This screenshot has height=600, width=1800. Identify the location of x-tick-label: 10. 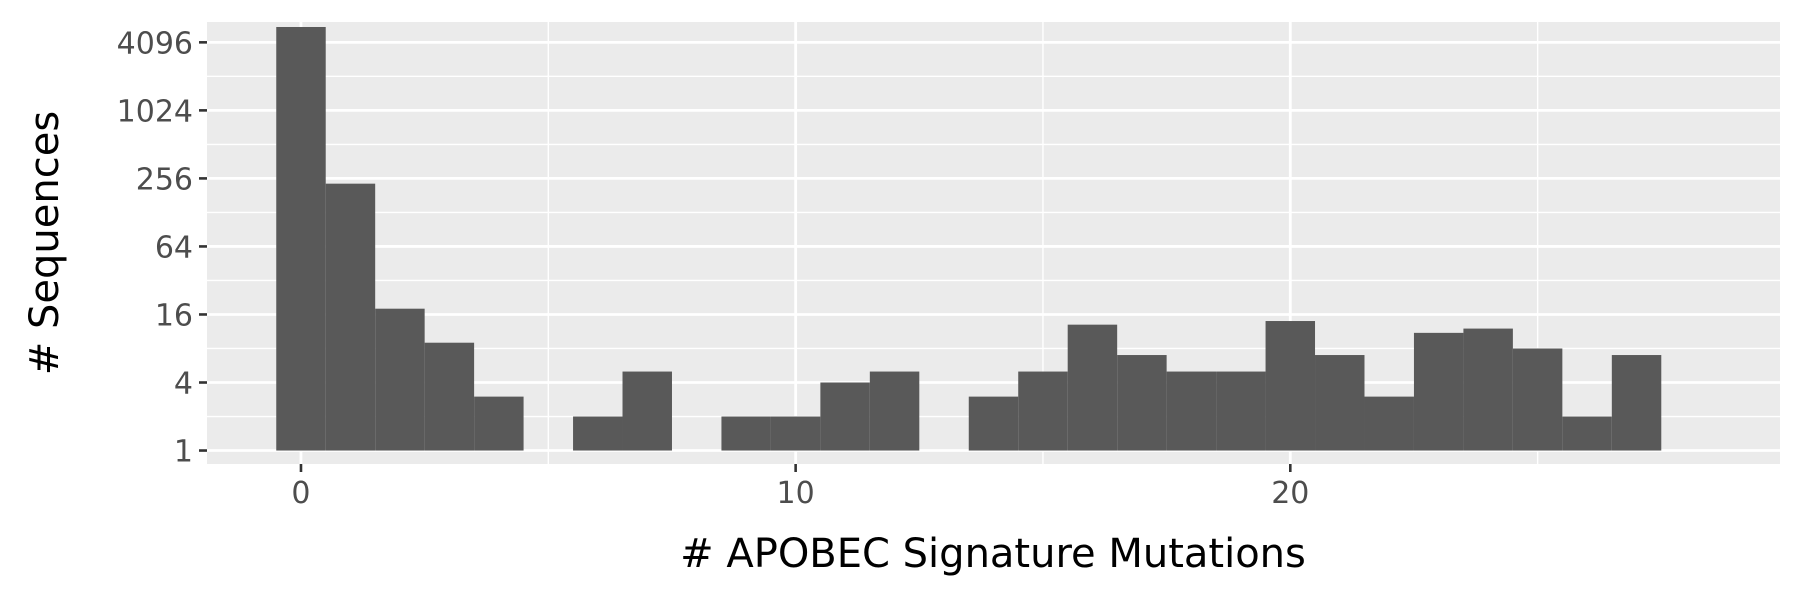
(796, 493).